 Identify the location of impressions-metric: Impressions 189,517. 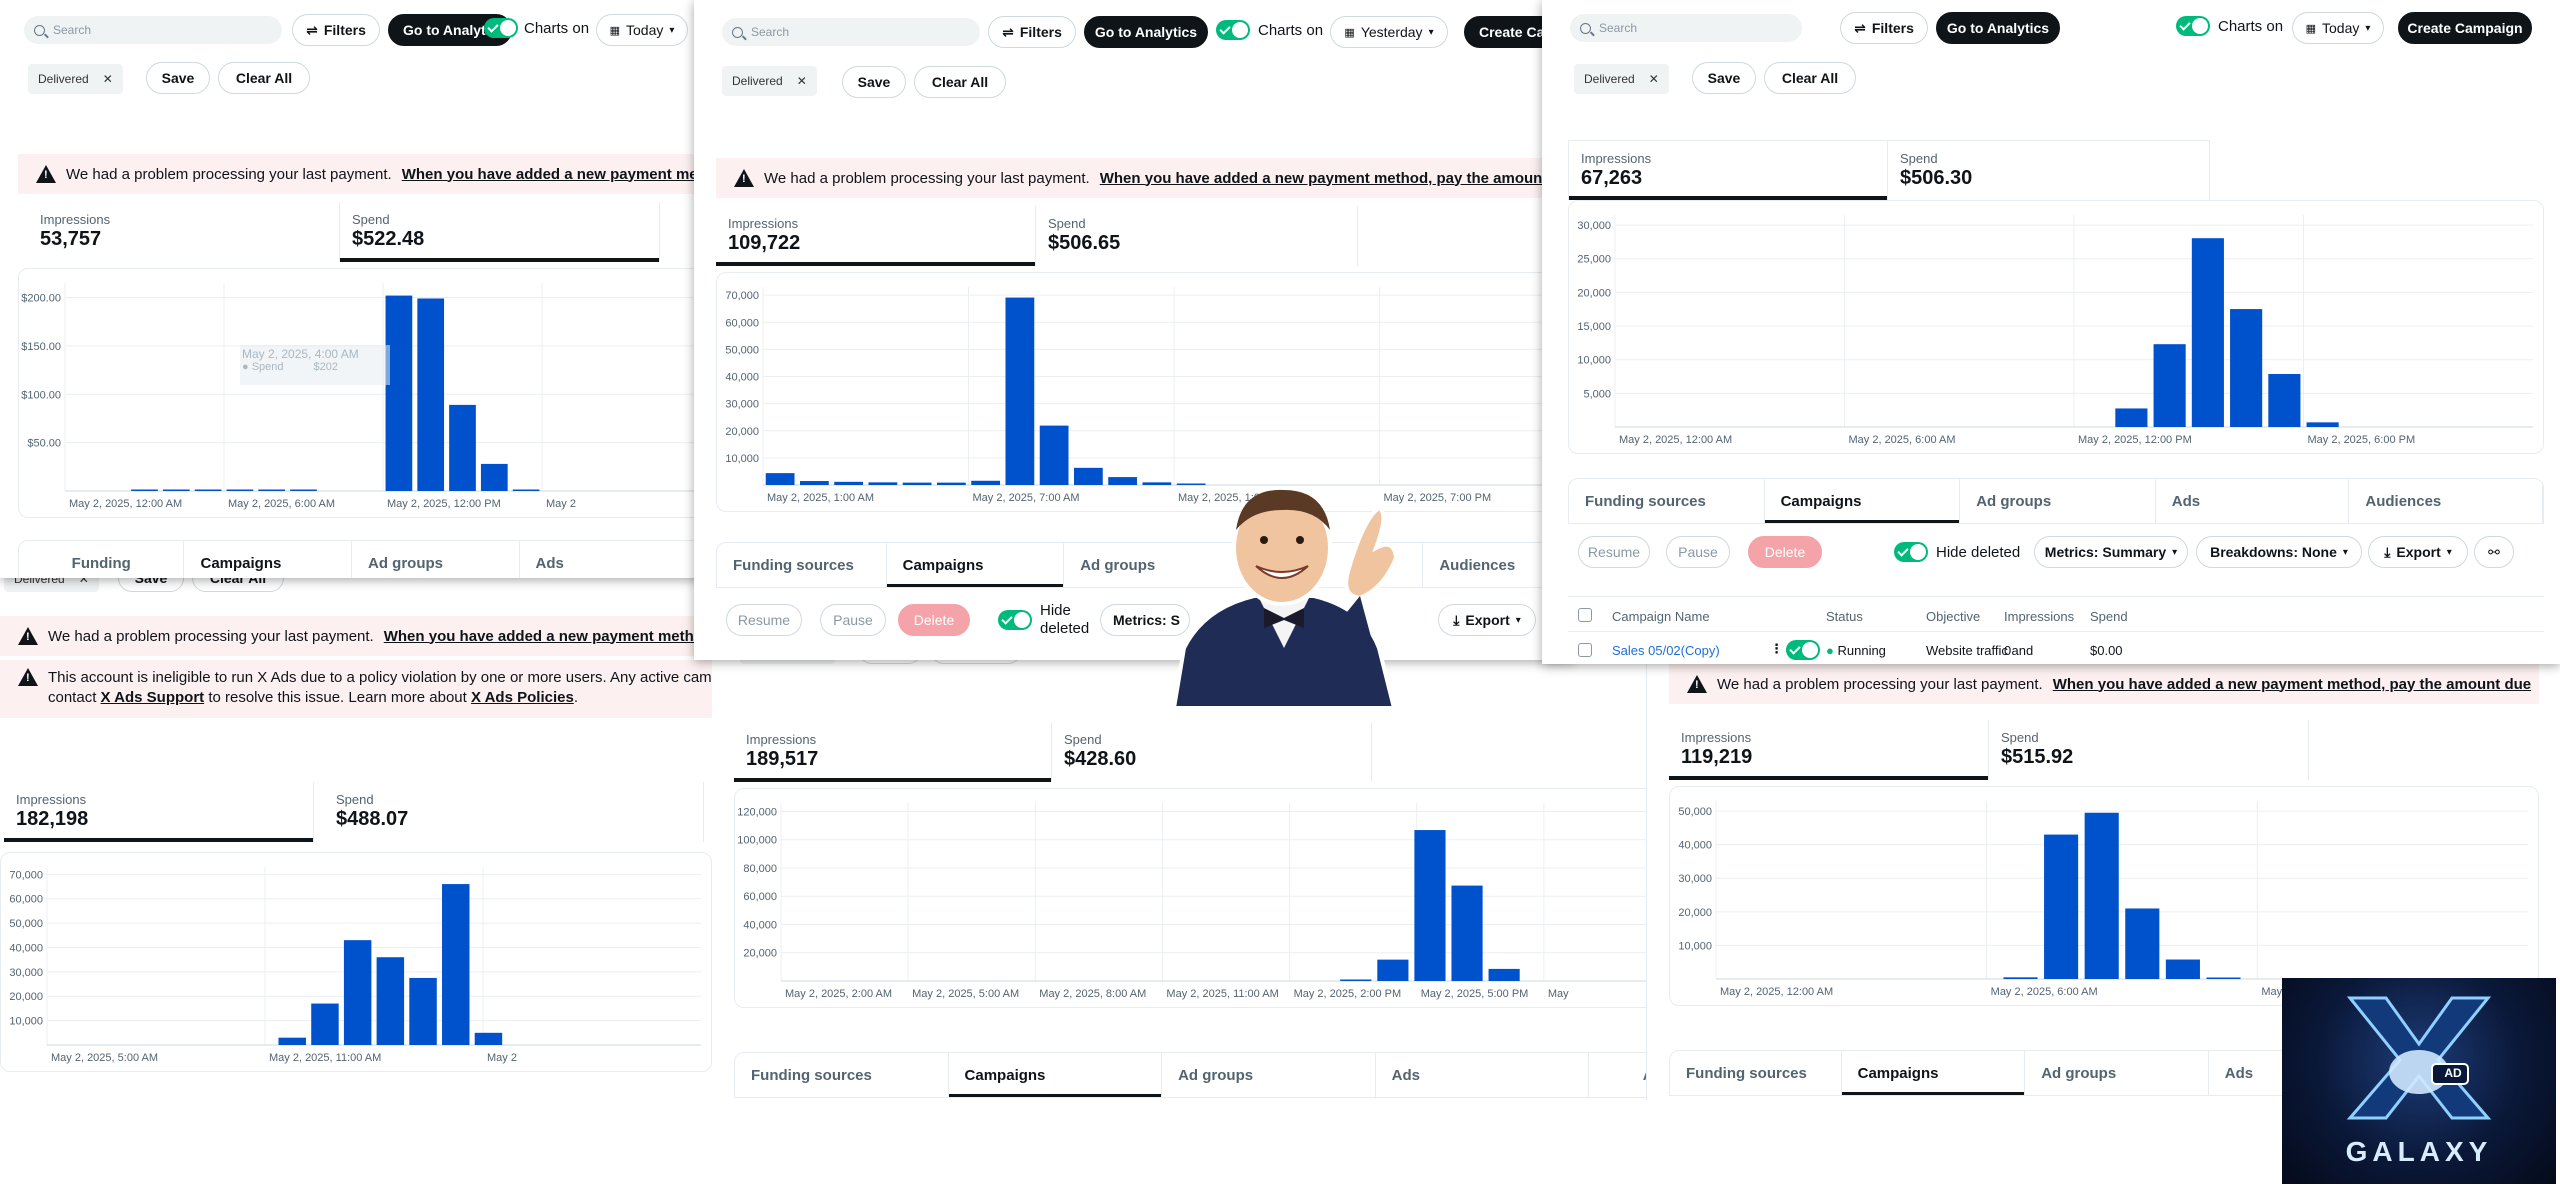
(893, 752).